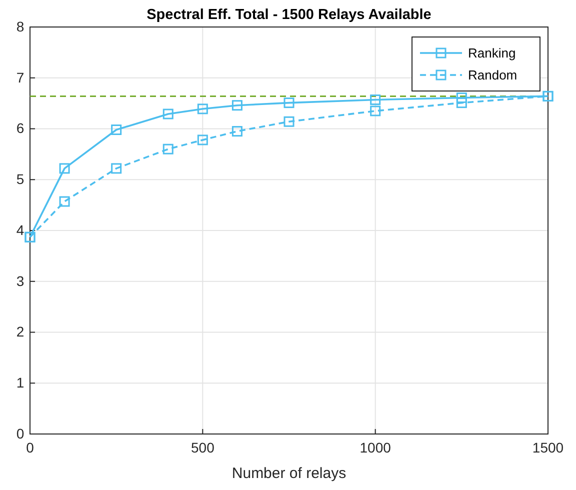 Image resolution: width=576 pixels, height=490 pixels. What do you see at coordinates (548, 447) in the screenshot?
I see `x-tick-label: 1500` at bounding box center [548, 447].